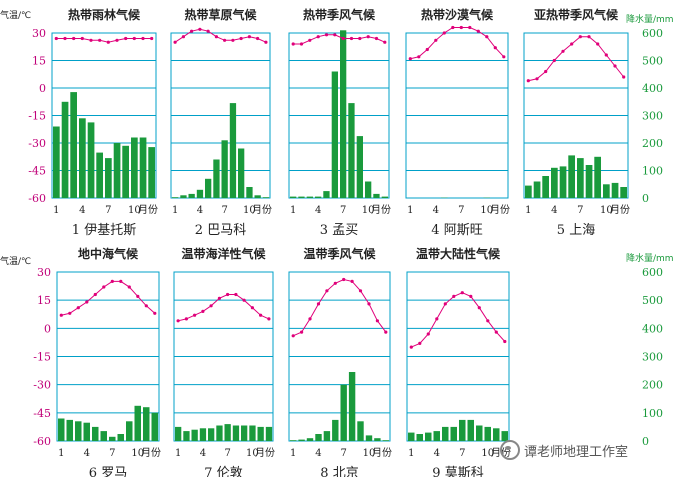  What do you see at coordinates (652, 61) in the screenshot?
I see `precip-tick-label: 500` at bounding box center [652, 61].